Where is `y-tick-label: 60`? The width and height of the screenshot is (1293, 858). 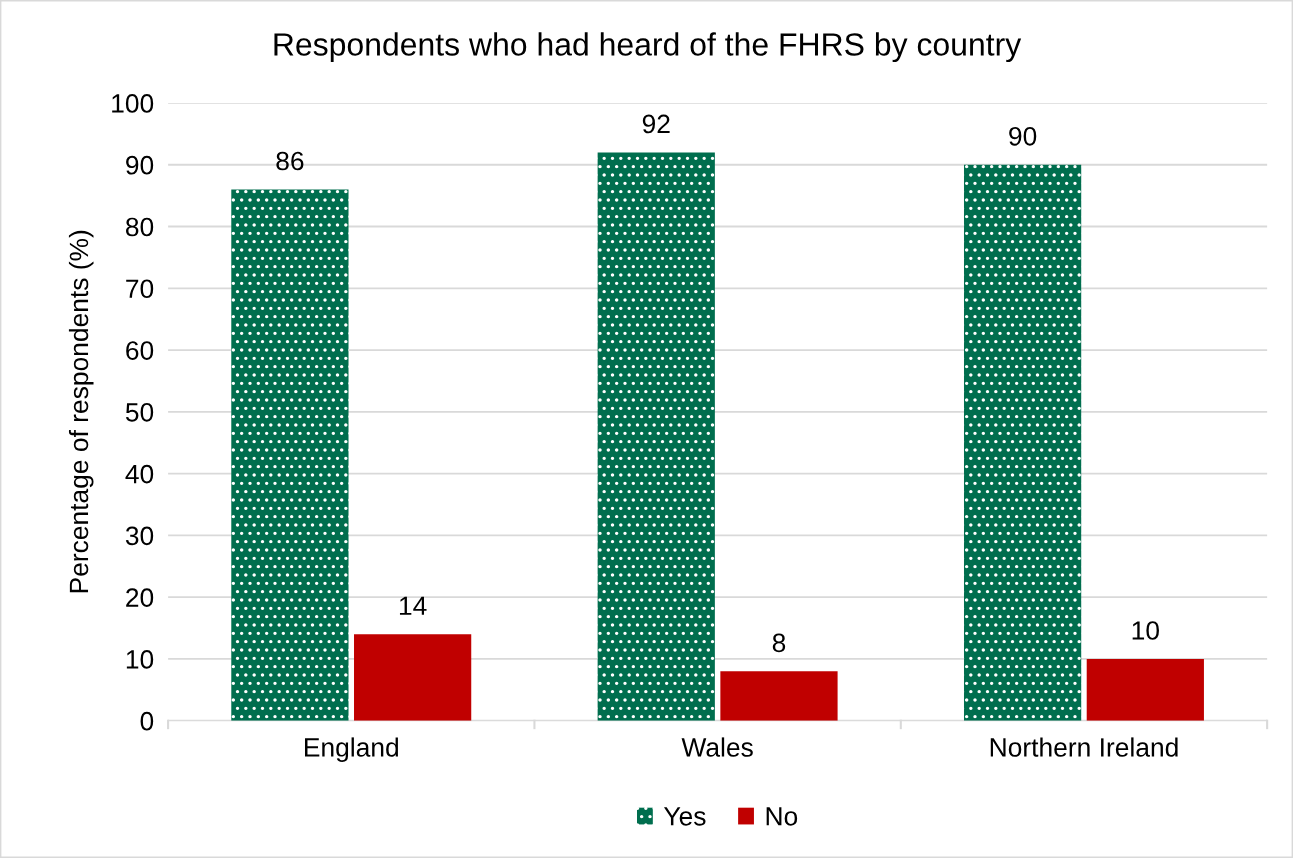
y-tick-label: 60 is located at coordinates (140, 350).